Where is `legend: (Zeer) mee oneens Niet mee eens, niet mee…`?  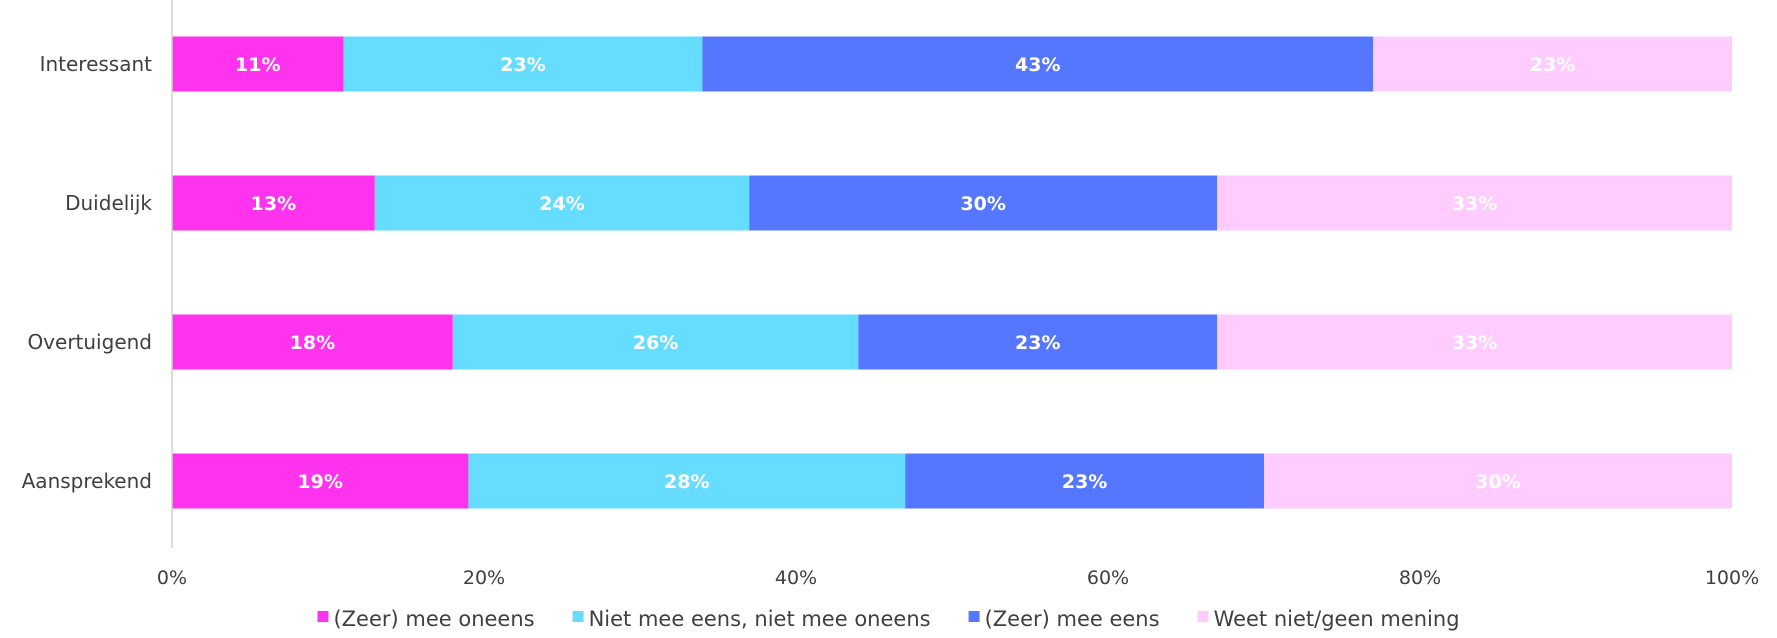 legend: (Zeer) mee oneens Niet mee eens, niet mee… is located at coordinates (888, 619).